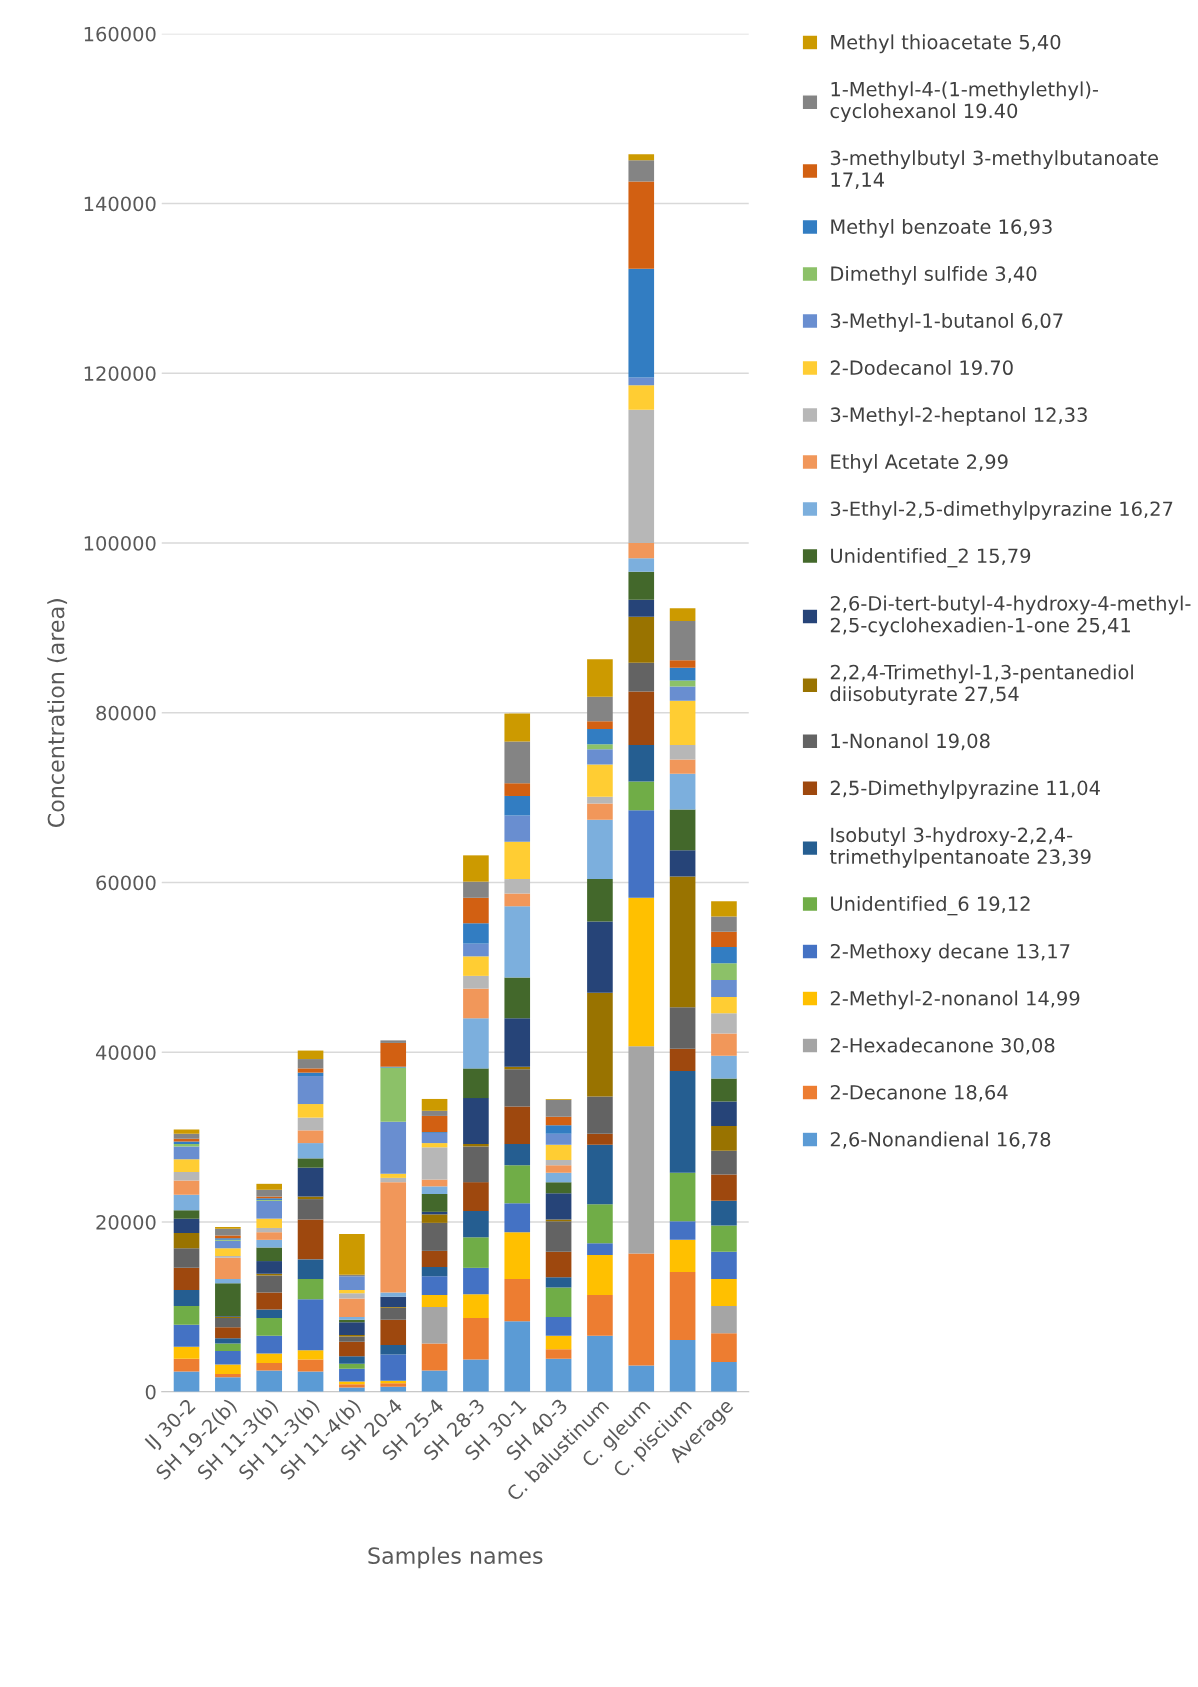  What do you see at coordinates (942, 1046) in the screenshot?
I see `legend-label: 2-Hexadecanone 30,08` at bounding box center [942, 1046].